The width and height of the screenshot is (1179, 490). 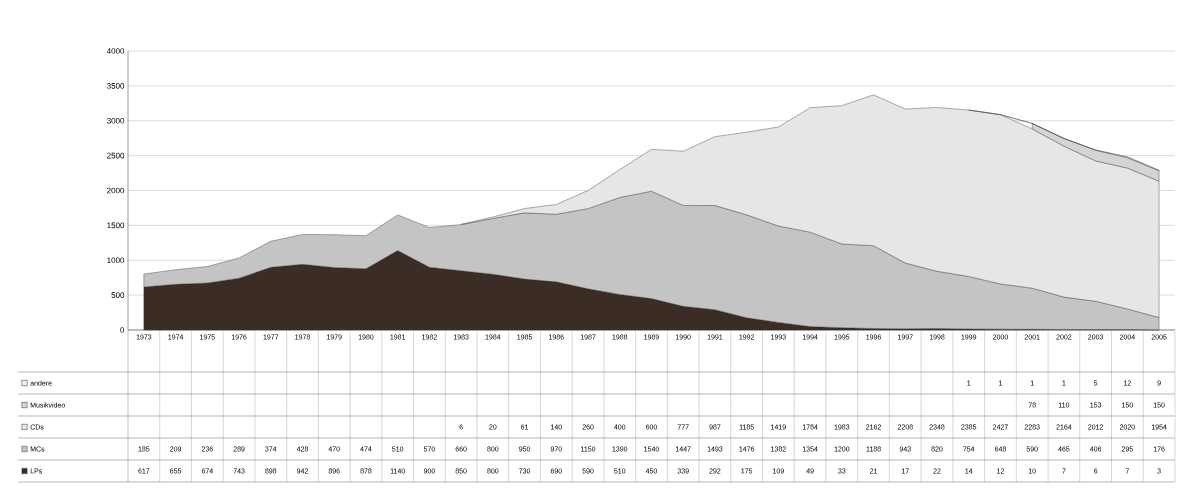 I want to click on y-tick-label: 1000, so click(x=116, y=260).